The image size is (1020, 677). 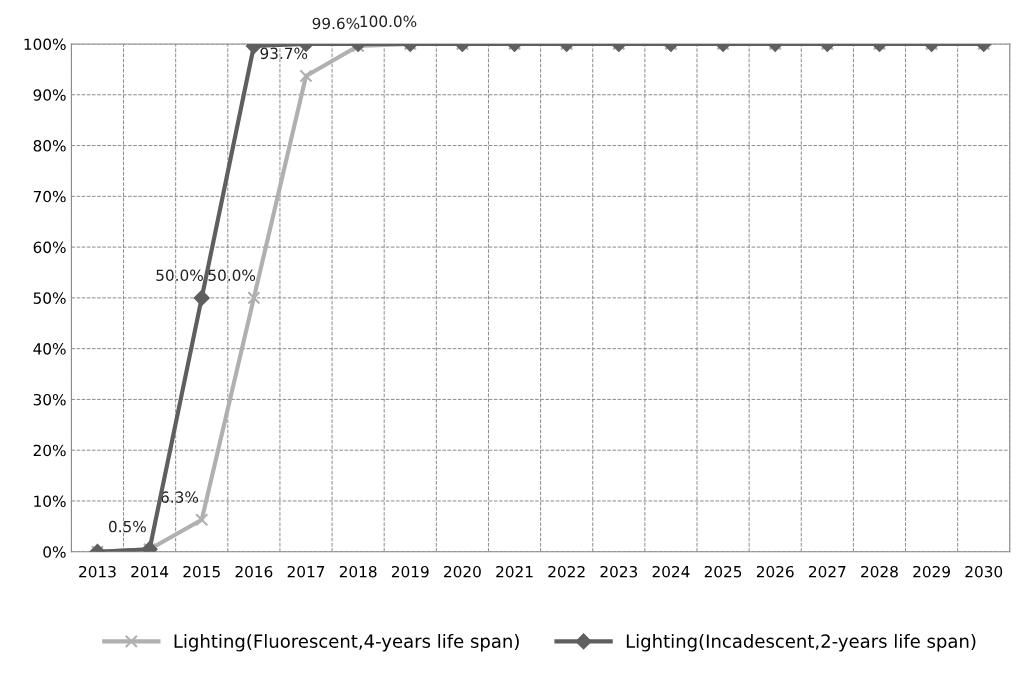 What do you see at coordinates (358, 571) in the screenshot?
I see `x-tick-label: 2018` at bounding box center [358, 571].